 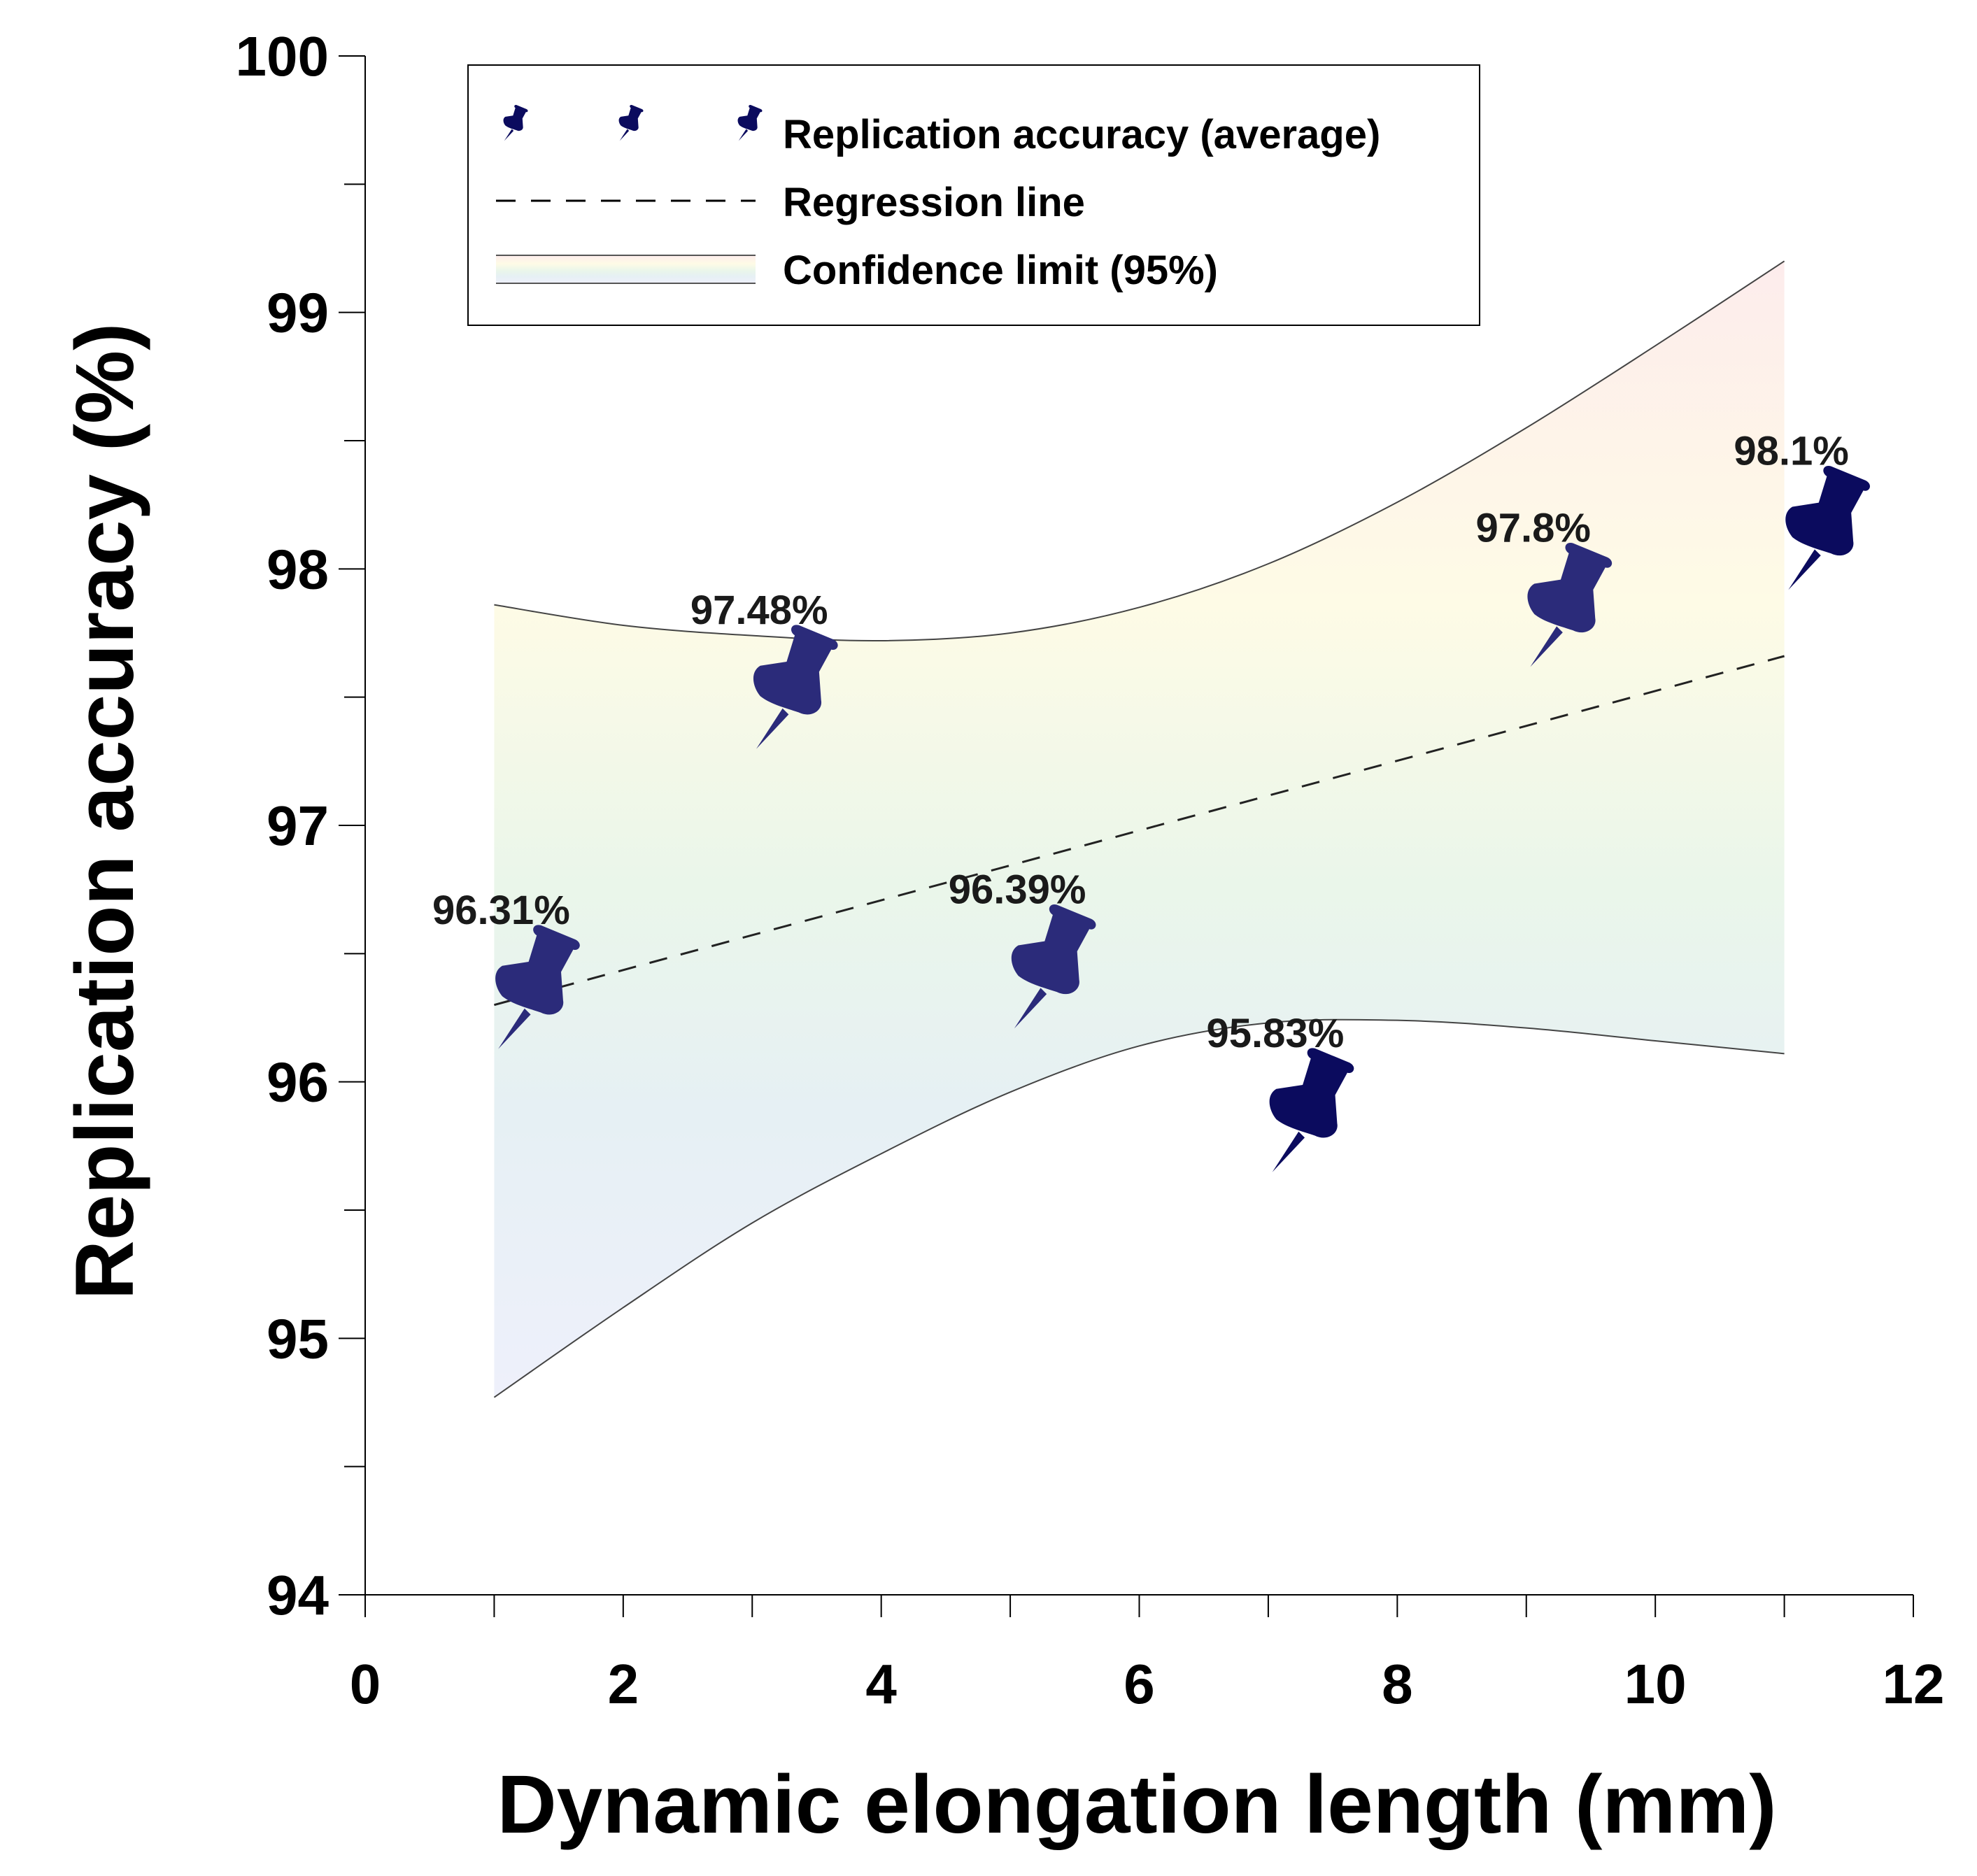 What do you see at coordinates (1081, 134) in the screenshot?
I see `legend-label-replication: Replication accuracy (average)` at bounding box center [1081, 134].